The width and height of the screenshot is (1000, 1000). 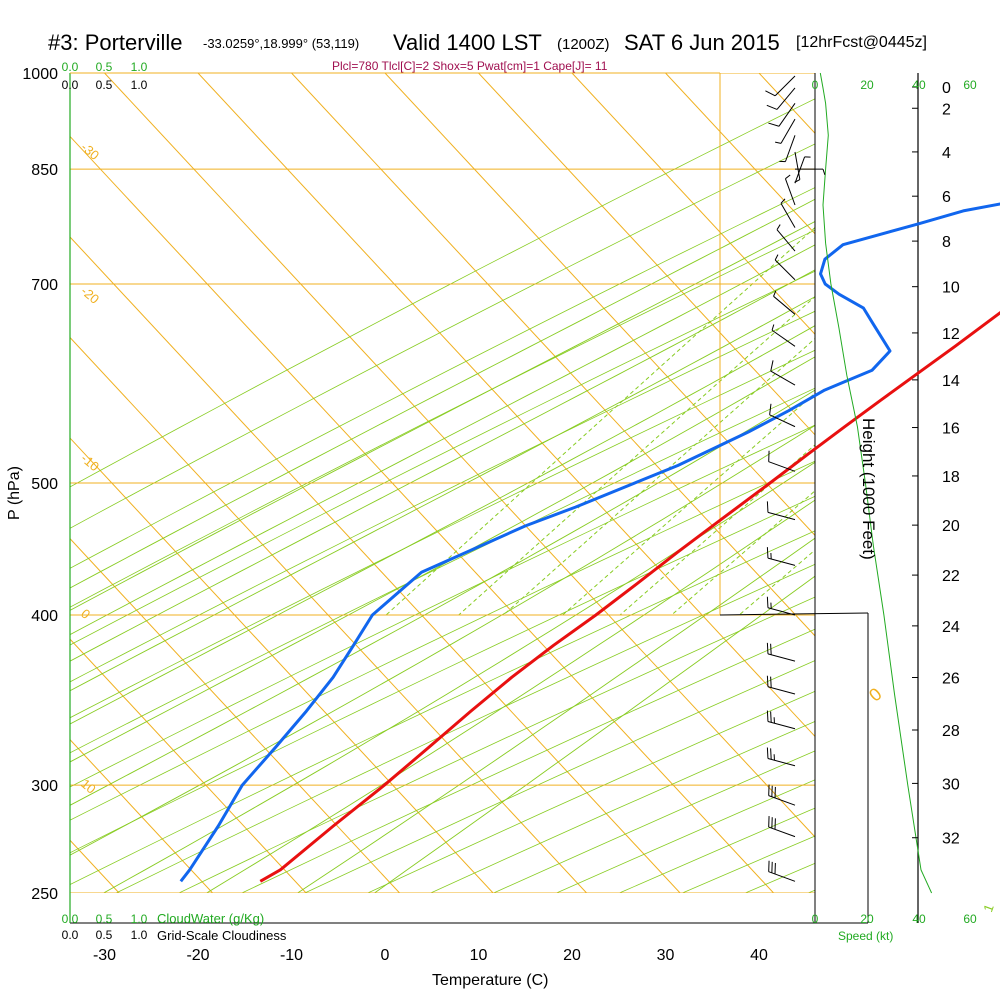 I want to click on speed-tick-top: 60, so click(x=970, y=85).